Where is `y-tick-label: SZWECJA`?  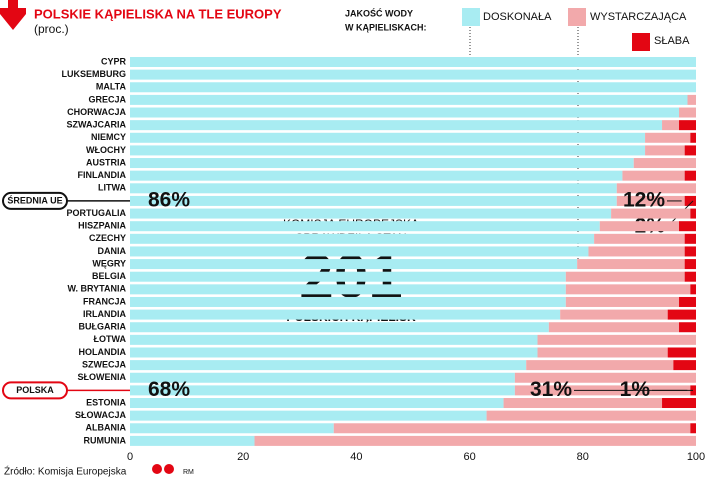 y-tick-label: SZWECJA is located at coordinates (104, 364).